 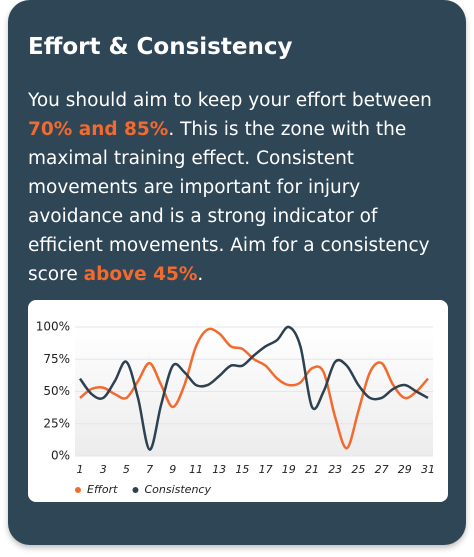 I want to click on y-tick-label: 75%, so click(x=56, y=359).